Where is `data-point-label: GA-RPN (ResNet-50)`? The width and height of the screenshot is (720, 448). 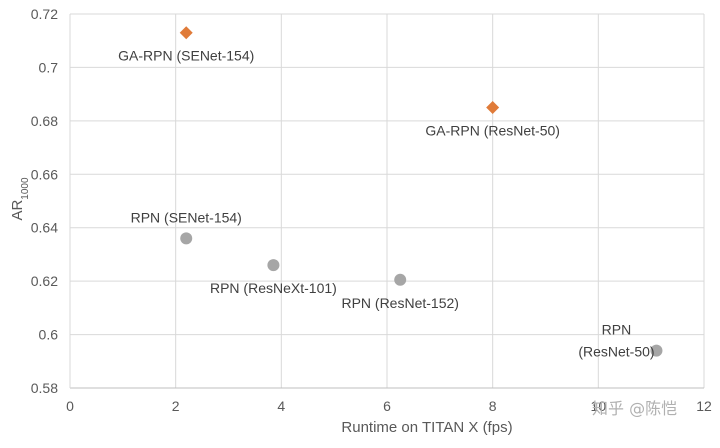 data-point-label: GA-RPN (ResNet-50) is located at coordinates (492, 131).